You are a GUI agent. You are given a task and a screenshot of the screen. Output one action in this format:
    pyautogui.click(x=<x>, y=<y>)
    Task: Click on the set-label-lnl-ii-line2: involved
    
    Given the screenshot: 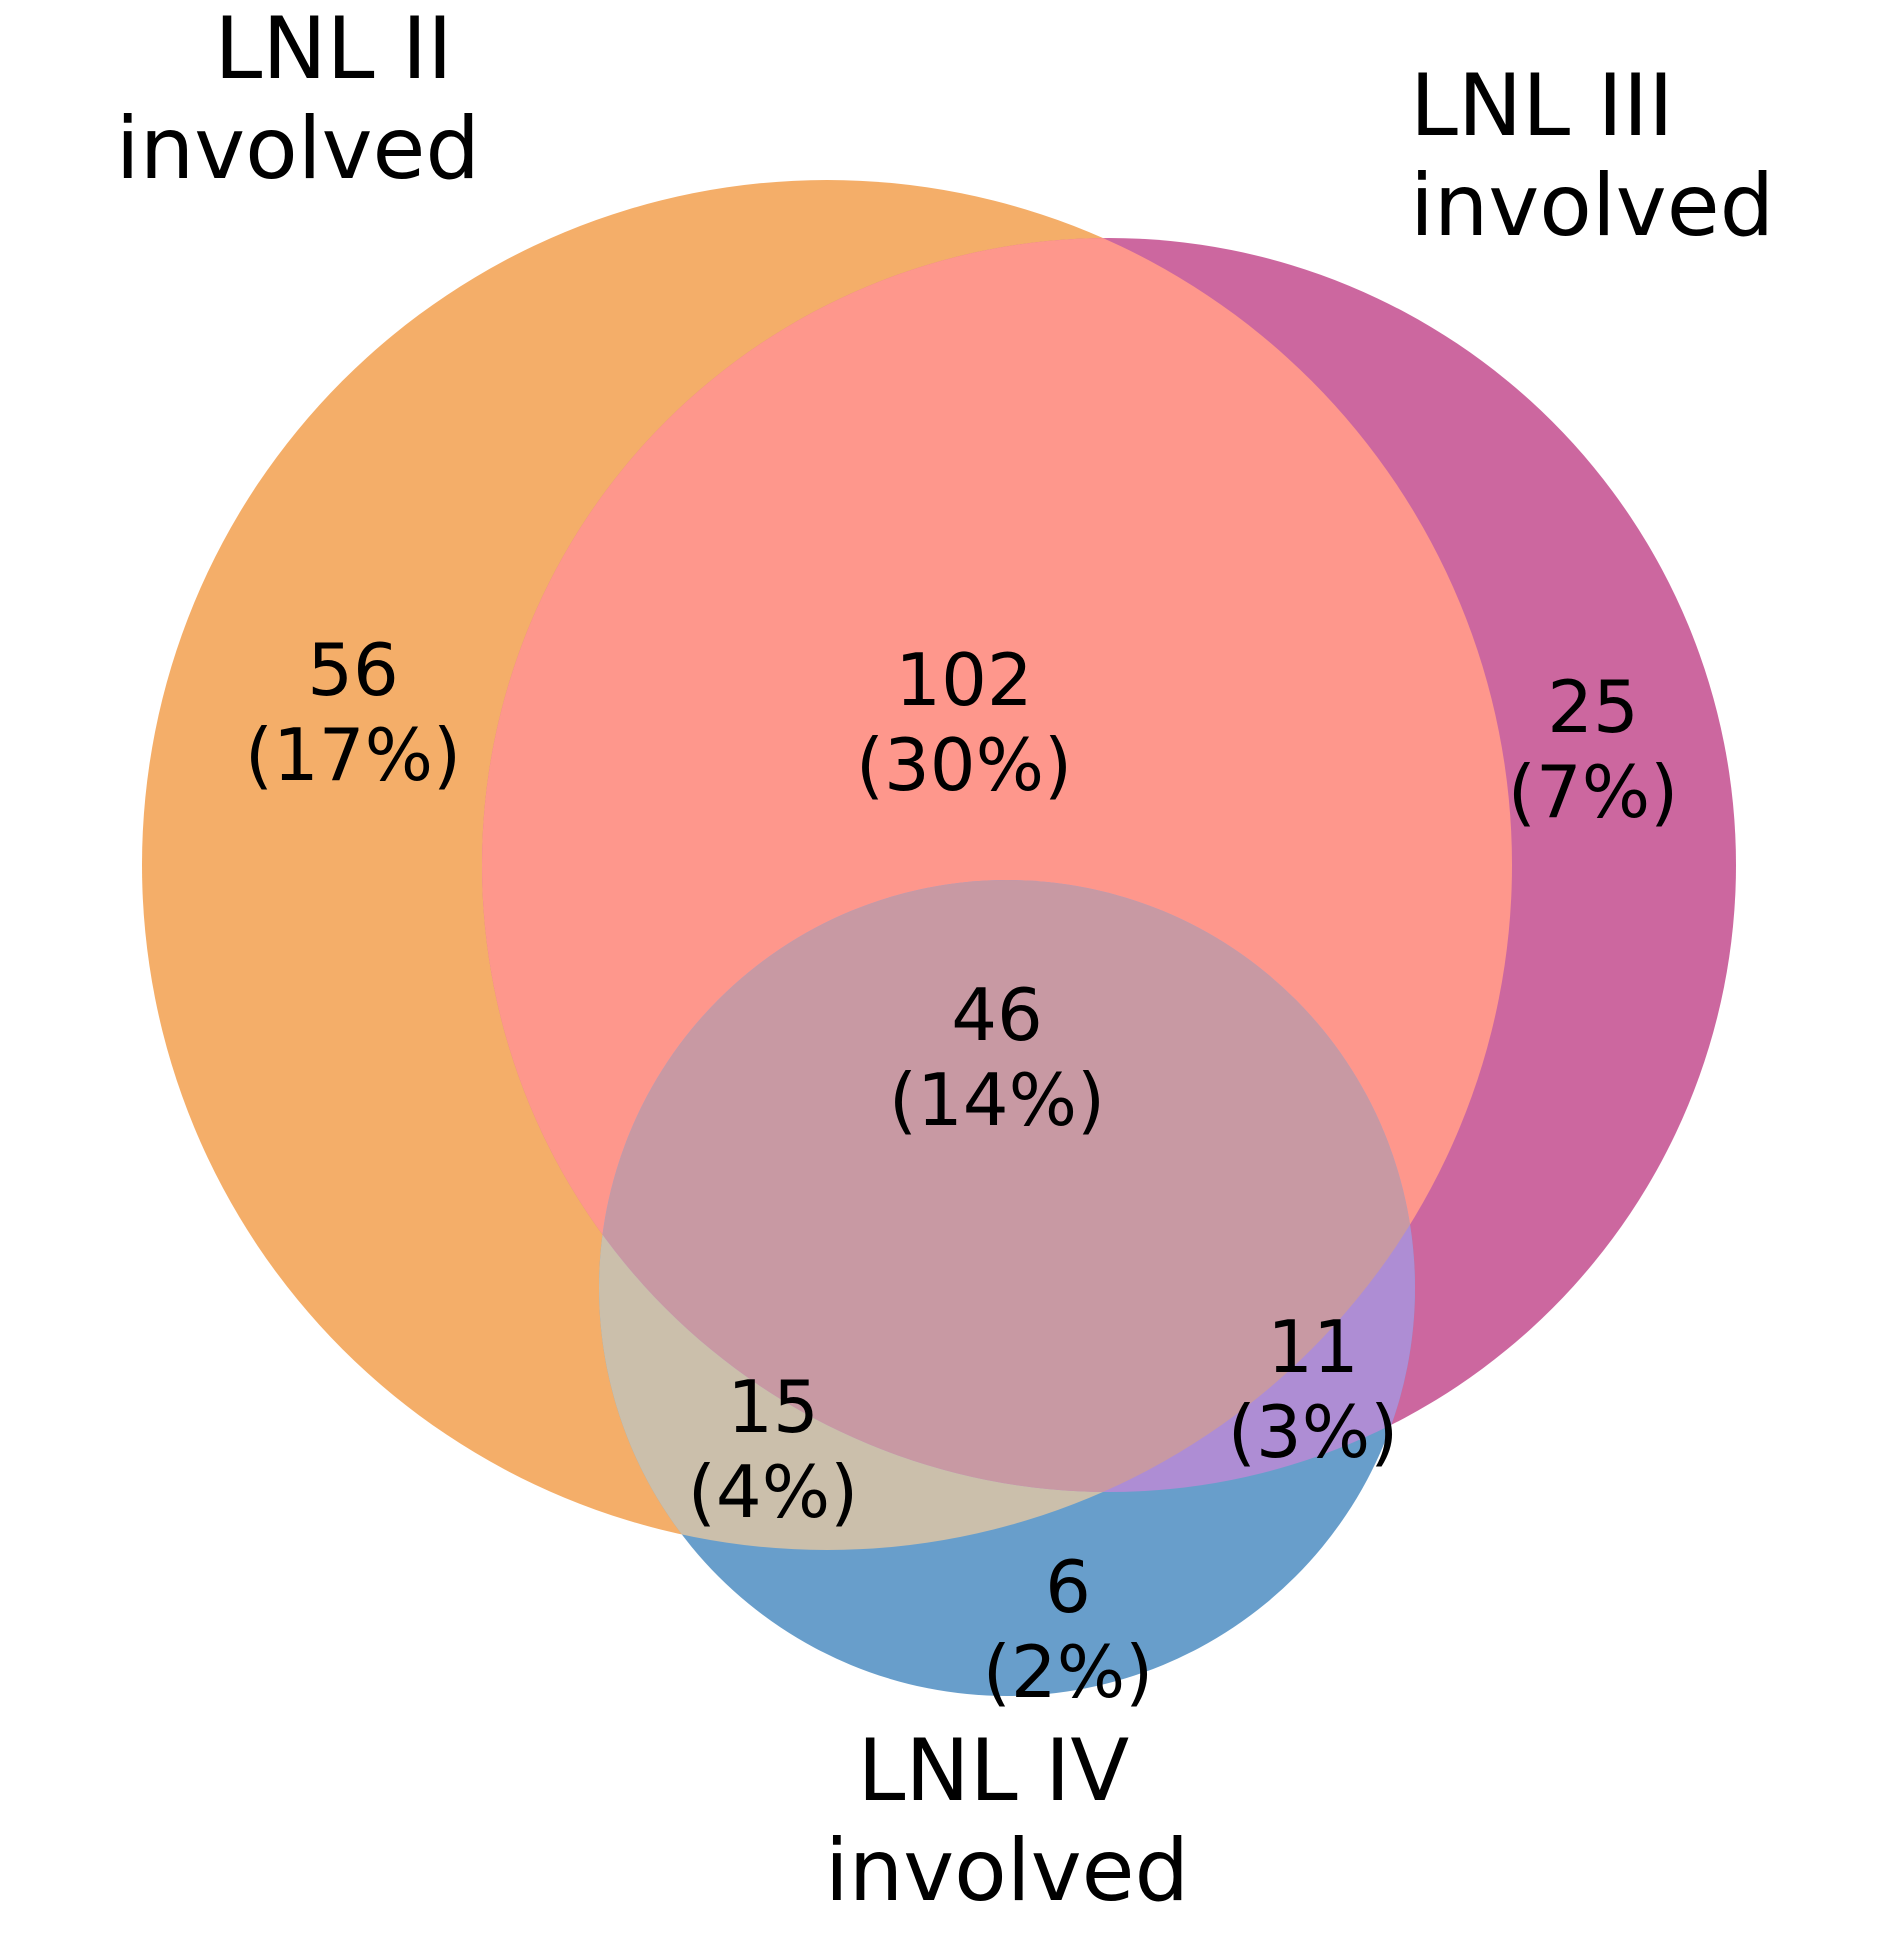 What is the action you would take?
    pyautogui.click(x=298, y=149)
    